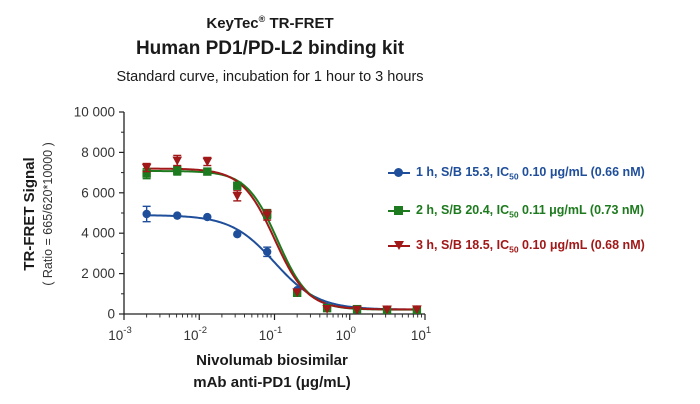 The width and height of the screenshot is (700, 404). What do you see at coordinates (29, 213) in the screenshot?
I see `y-axis-label: TR-FRET Signal` at bounding box center [29, 213].